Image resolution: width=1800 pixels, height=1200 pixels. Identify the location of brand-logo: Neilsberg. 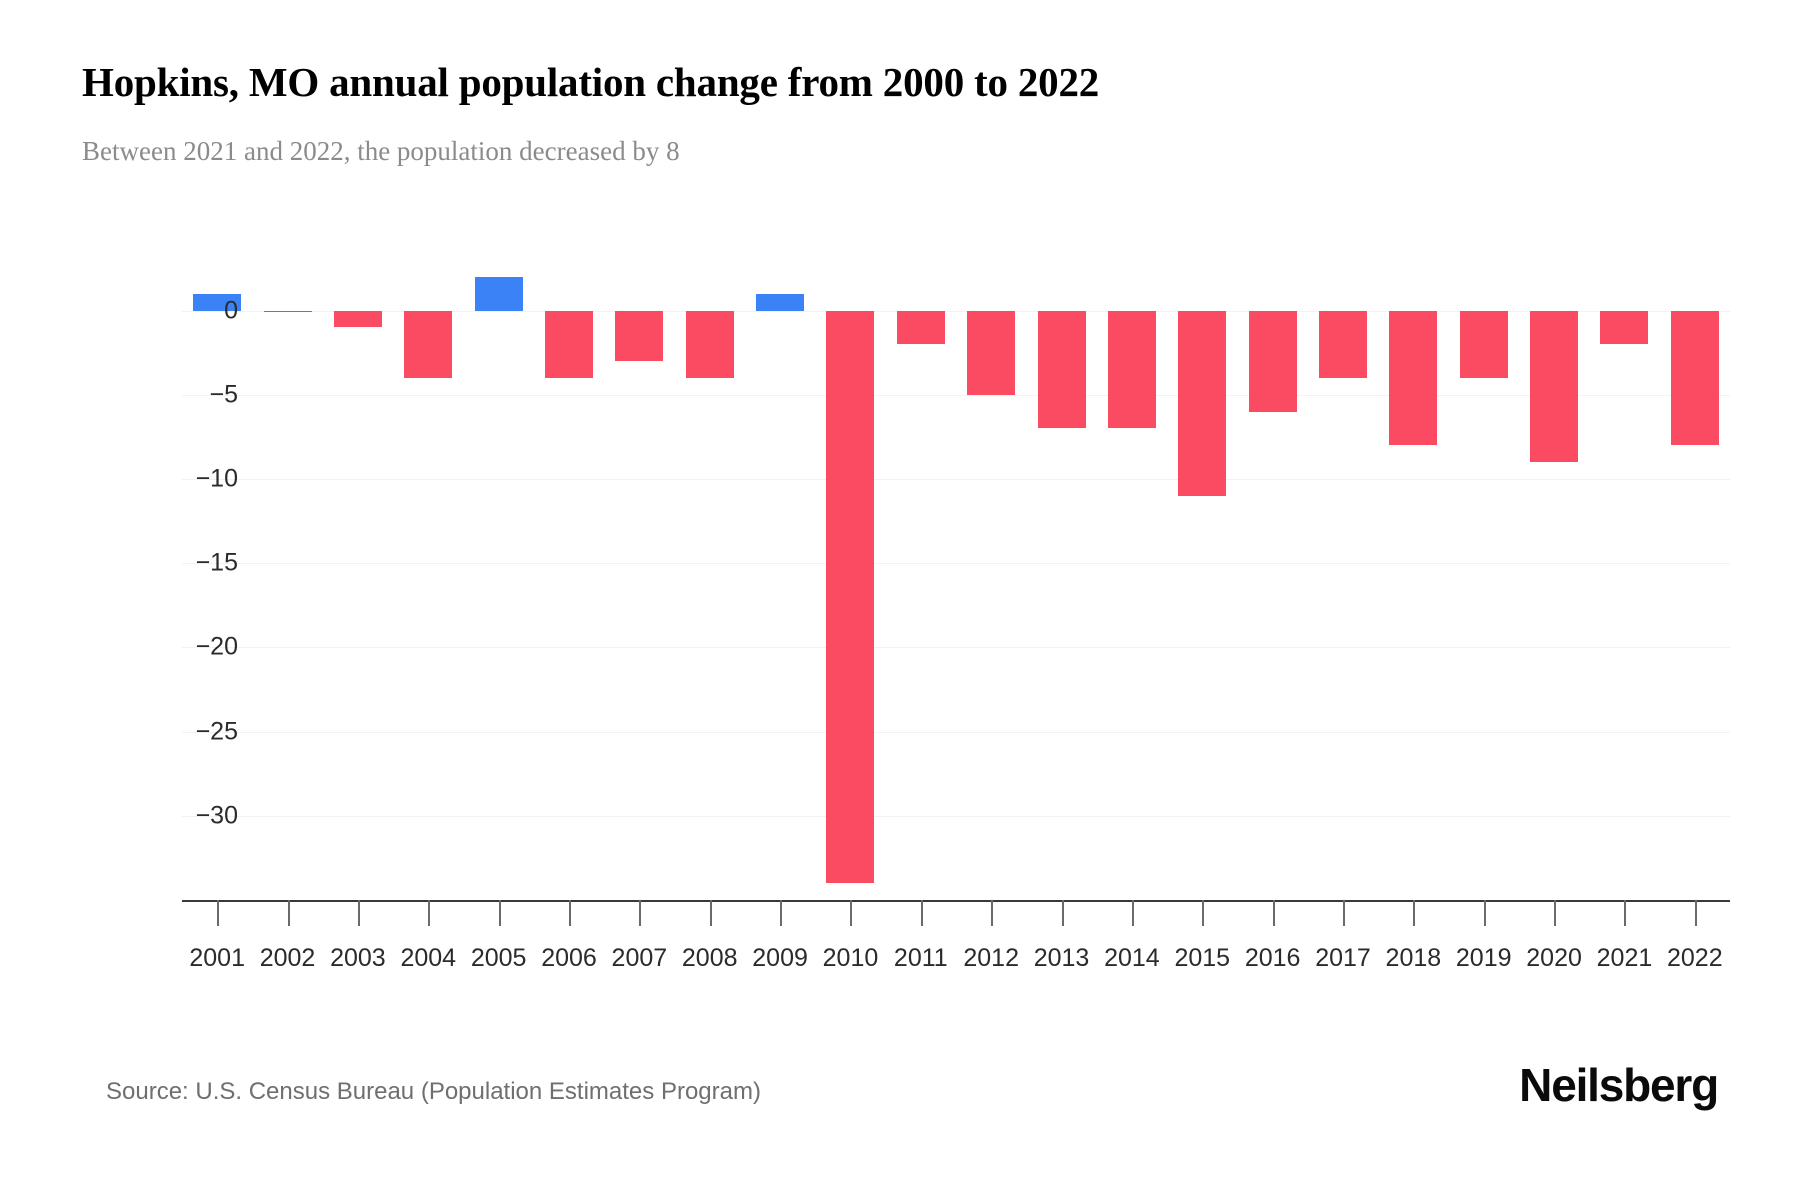
(1619, 1085).